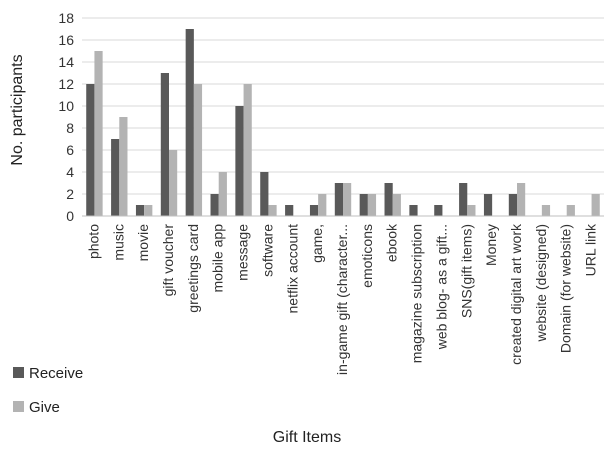 Image resolution: width=614 pixels, height=451 pixels. Describe the element at coordinates (267, 250) in the screenshot. I see `x-tick-label: software` at that location.